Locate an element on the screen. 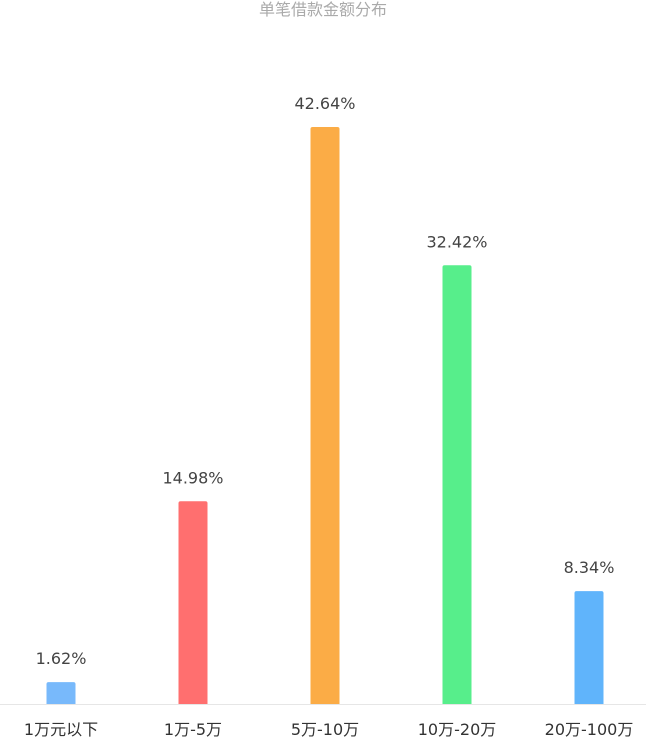 This screenshot has height=737, width=646. x-tick-label-1: 1万元以下 is located at coordinates (61, 728).